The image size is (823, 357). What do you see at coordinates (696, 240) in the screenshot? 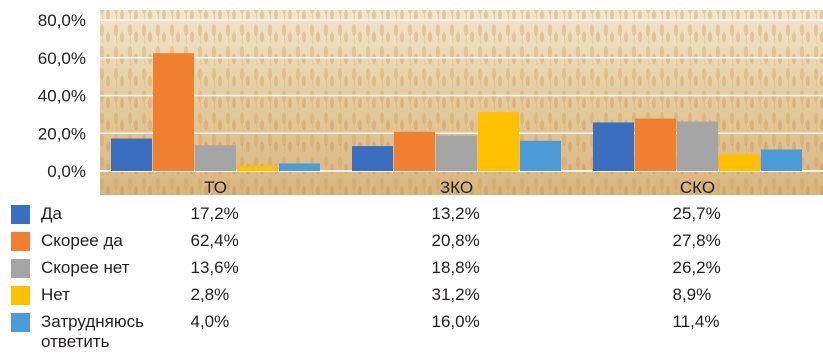
I see `data-label: 27,8%` at bounding box center [696, 240].